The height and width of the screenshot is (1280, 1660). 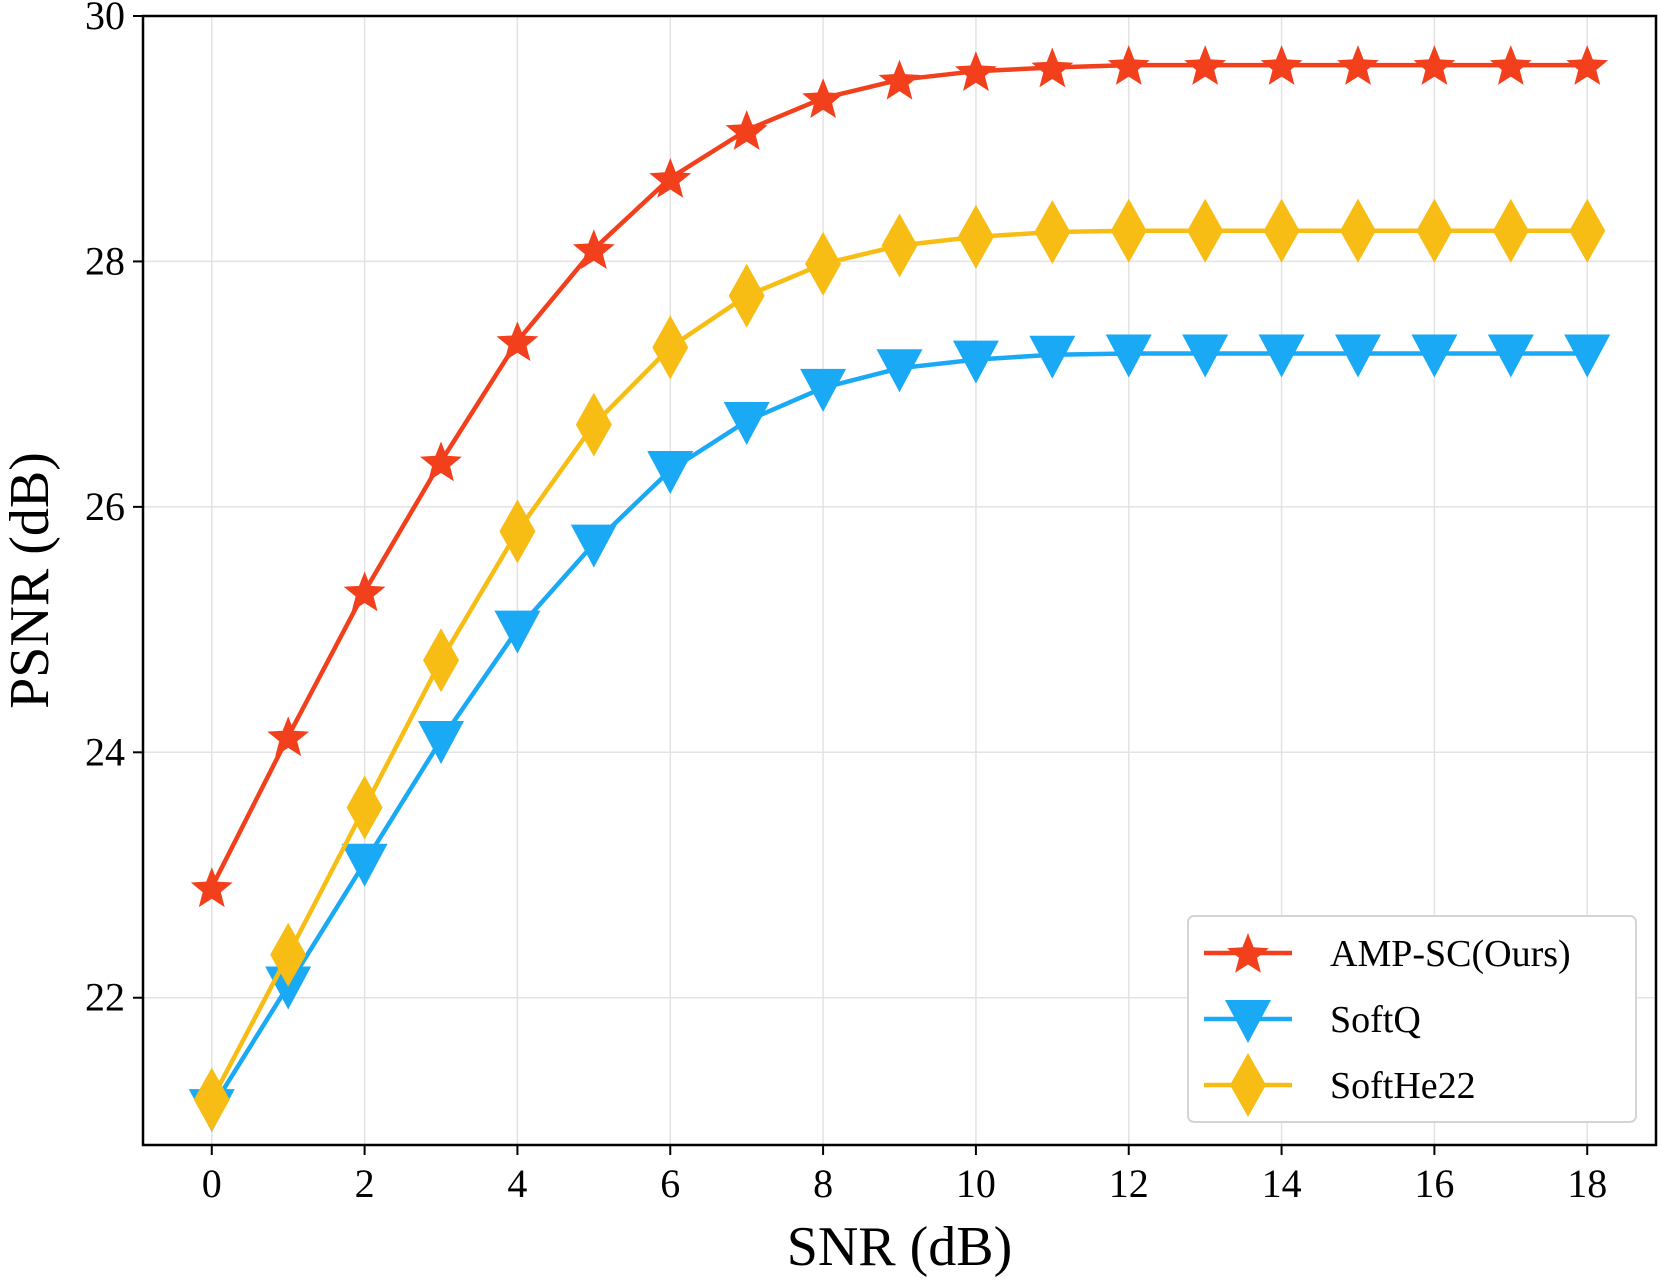 I want to click on y-tick-label: 26, so click(x=105, y=506).